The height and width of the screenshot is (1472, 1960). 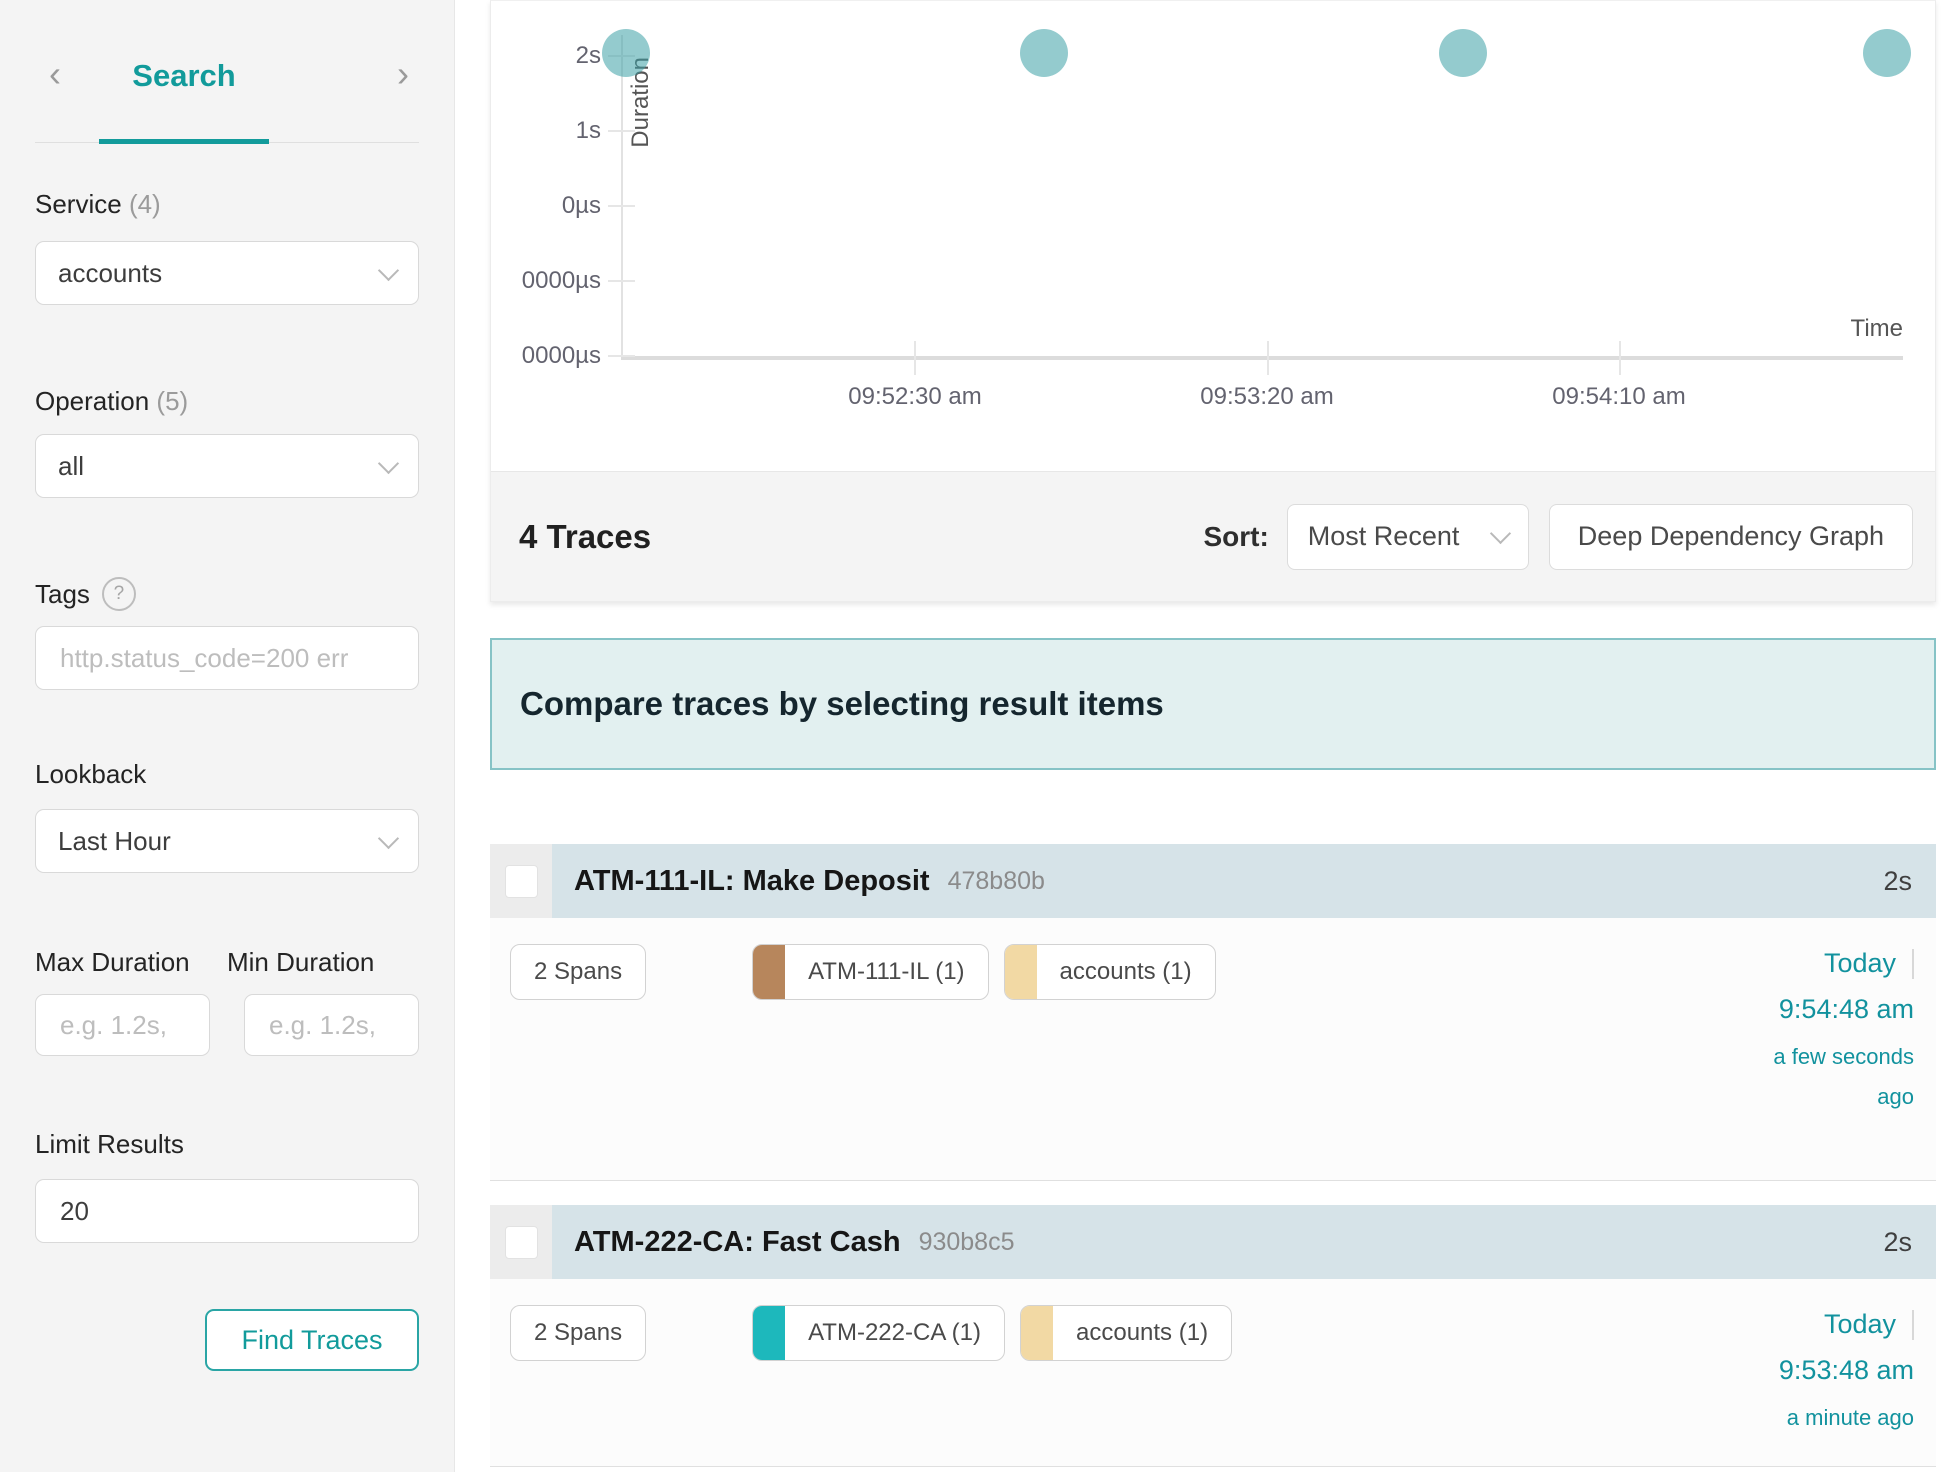 What do you see at coordinates (227, 841) in the screenshot?
I see `lookback-select: Last Hour` at bounding box center [227, 841].